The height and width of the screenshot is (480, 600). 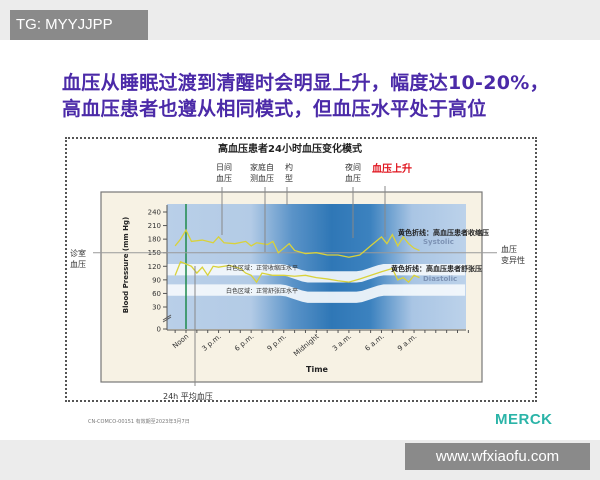 I want to click on label-diastolic-note: 黄色折线：高血压患者舒张压, so click(x=436, y=268).